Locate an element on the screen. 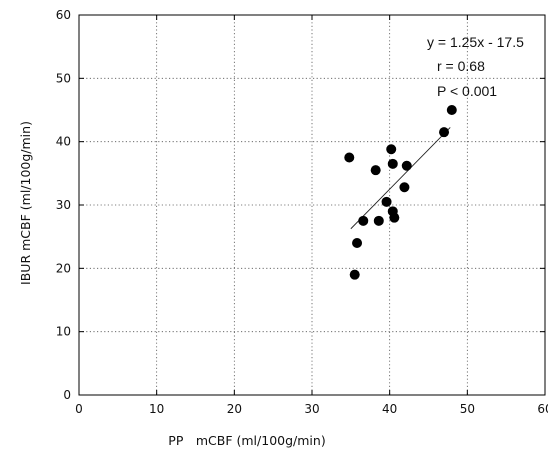  x-axis-label: PP mCBF (ml/100g/min) is located at coordinates (246, 440).